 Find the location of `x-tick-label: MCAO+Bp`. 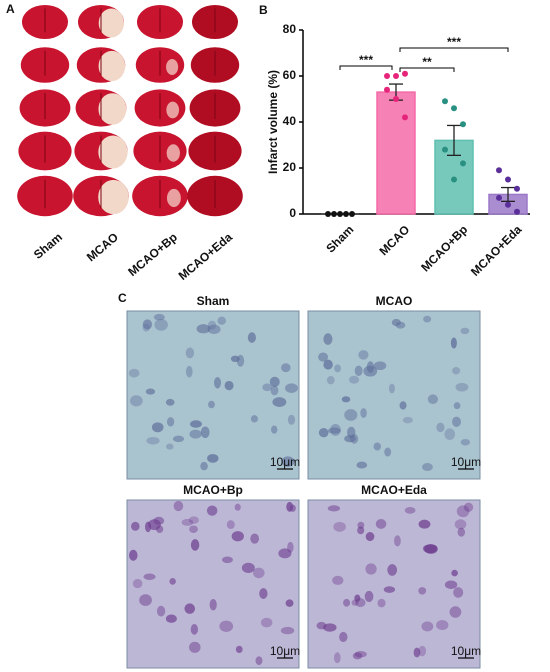

x-tick-label: MCAO+Bp is located at coordinates (444, 248).